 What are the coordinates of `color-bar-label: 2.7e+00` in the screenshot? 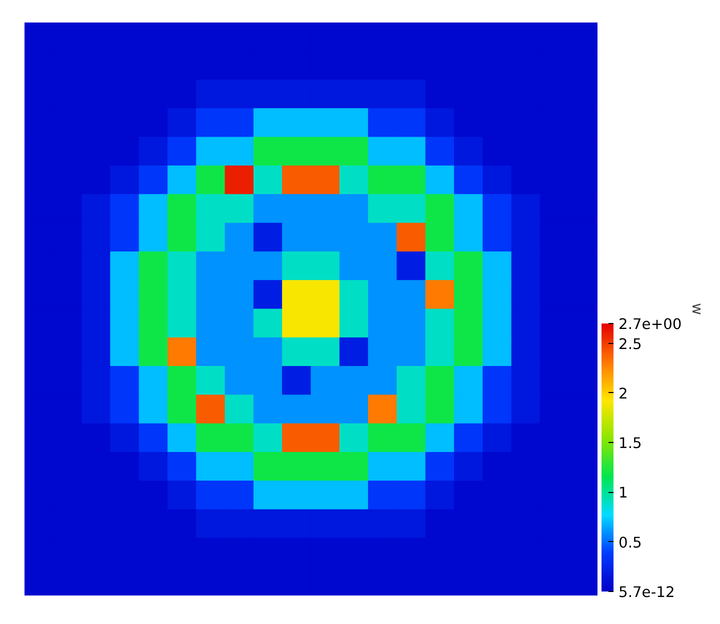 It's located at (650, 324).